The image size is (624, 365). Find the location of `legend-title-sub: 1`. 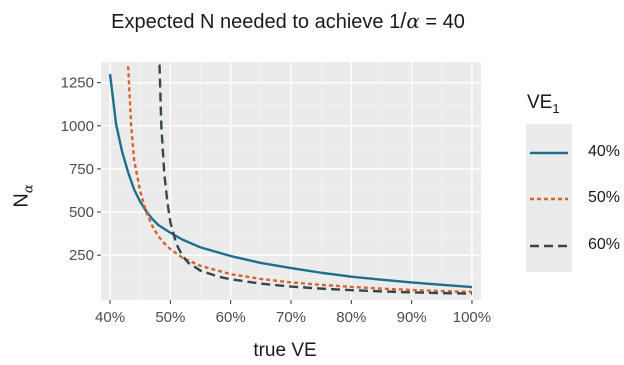

legend-title-sub: 1 is located at coordinates (556, 108).